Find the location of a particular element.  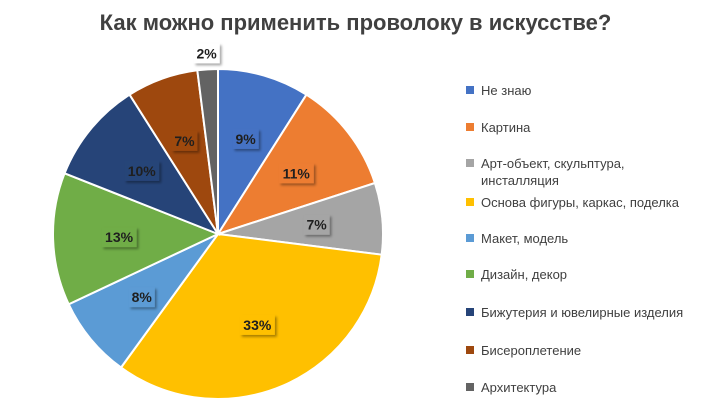

legend-label-2: Картина is located at coordinates (506, 127).